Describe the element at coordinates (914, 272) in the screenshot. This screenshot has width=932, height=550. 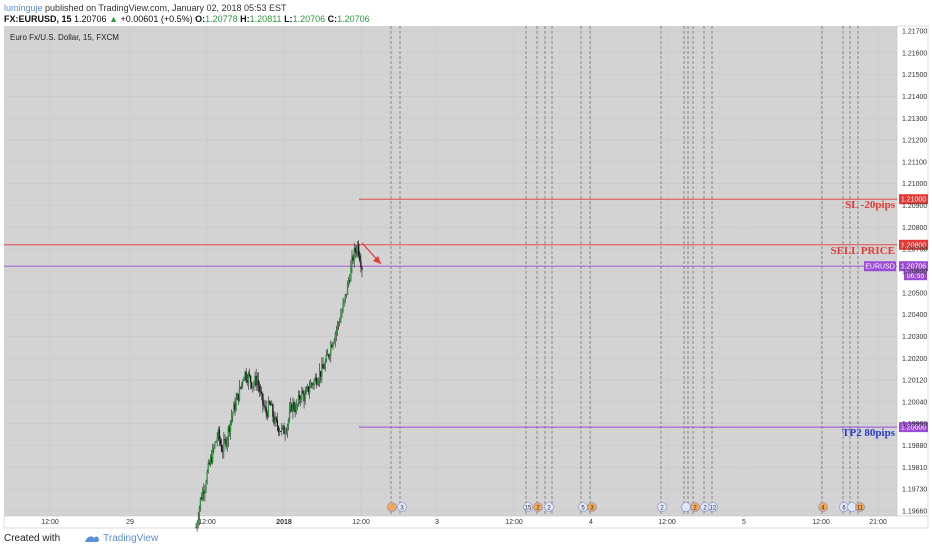
I see `y-tick-label: 1.20600` at that location.